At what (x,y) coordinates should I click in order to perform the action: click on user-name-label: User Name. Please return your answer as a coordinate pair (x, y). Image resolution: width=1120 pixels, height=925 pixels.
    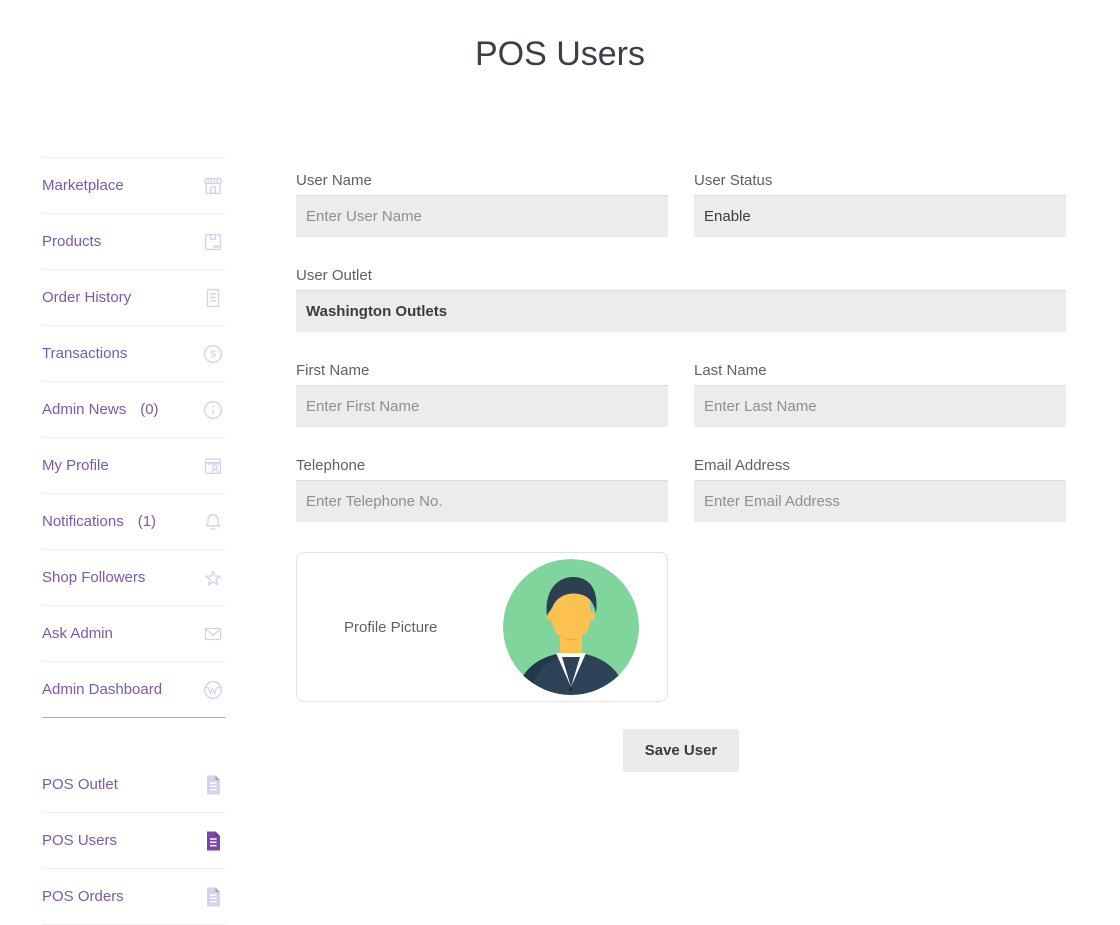
    Looking at the image, I should click on (334, 180).